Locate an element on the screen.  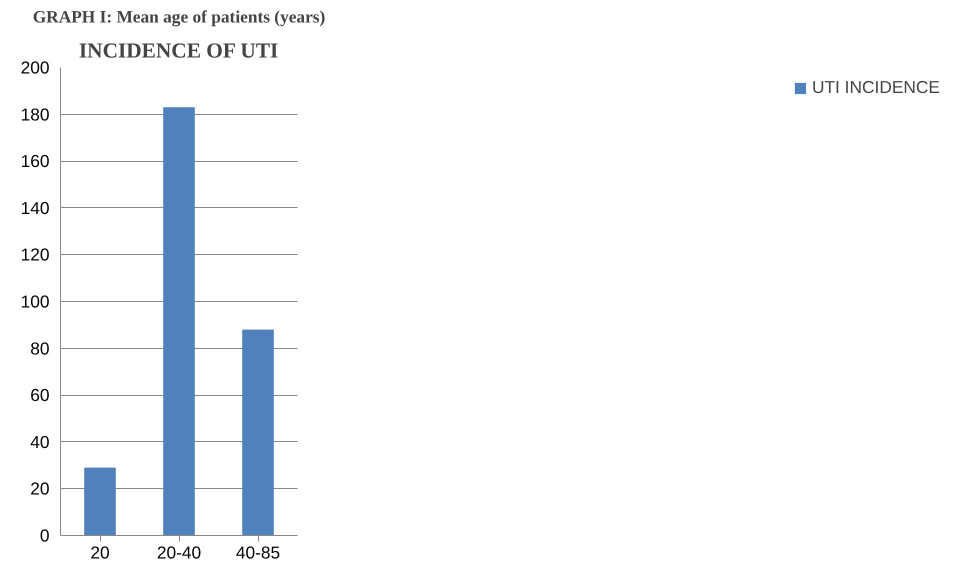
y-tick-label: 80 is located at coordinates (40, 348).